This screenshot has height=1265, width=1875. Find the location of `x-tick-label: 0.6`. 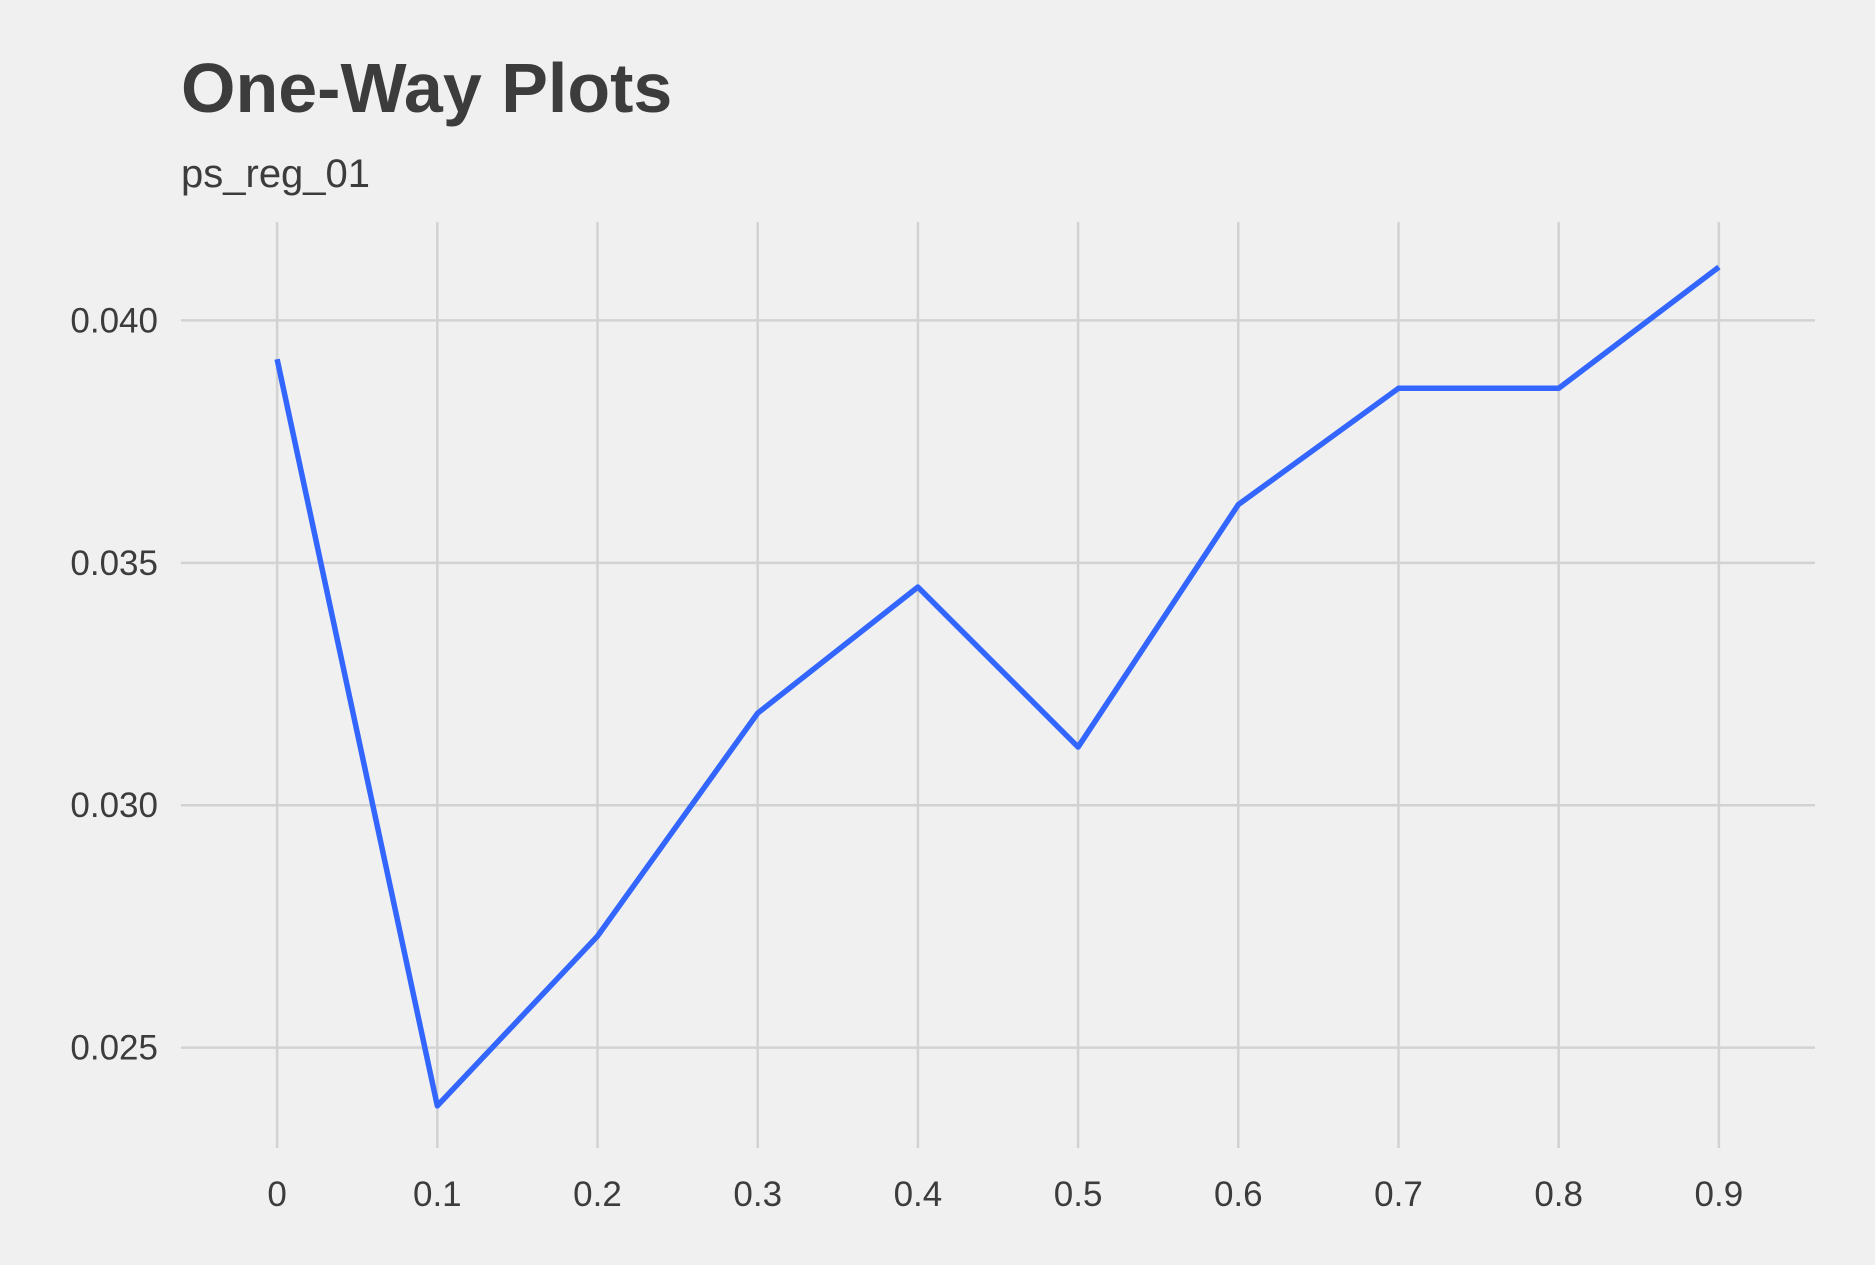

x-tick-label: 0.6 is located at coordinates (1238, 1194).